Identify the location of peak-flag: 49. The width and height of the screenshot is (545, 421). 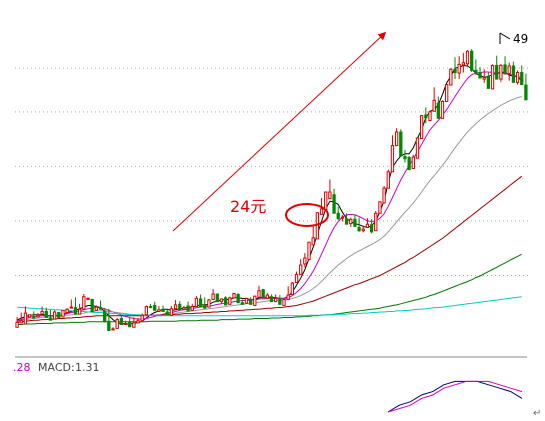
(513, 39).